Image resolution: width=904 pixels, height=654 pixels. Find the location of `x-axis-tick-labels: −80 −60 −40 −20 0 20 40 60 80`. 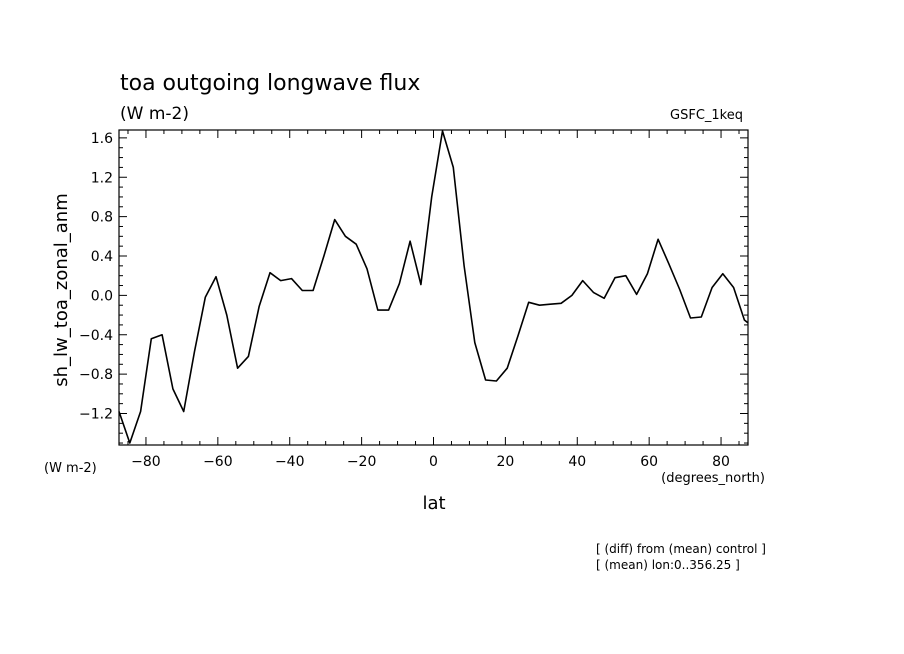

x-axis-tick-labels: −80 −60 −40 −20 0 20 40 60 80 is located at coordinates (430, 462).